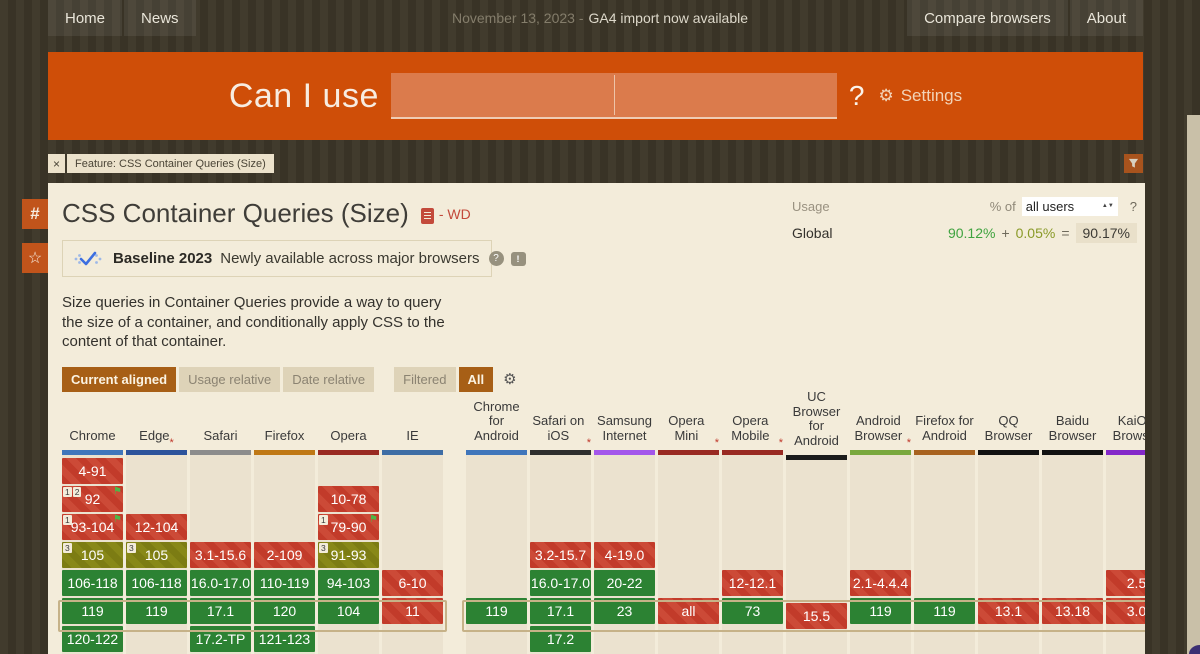 The image size is (1200, 654). I want to click on browser-header-samsung-internet: Samsung Internet, so click(624, 428).